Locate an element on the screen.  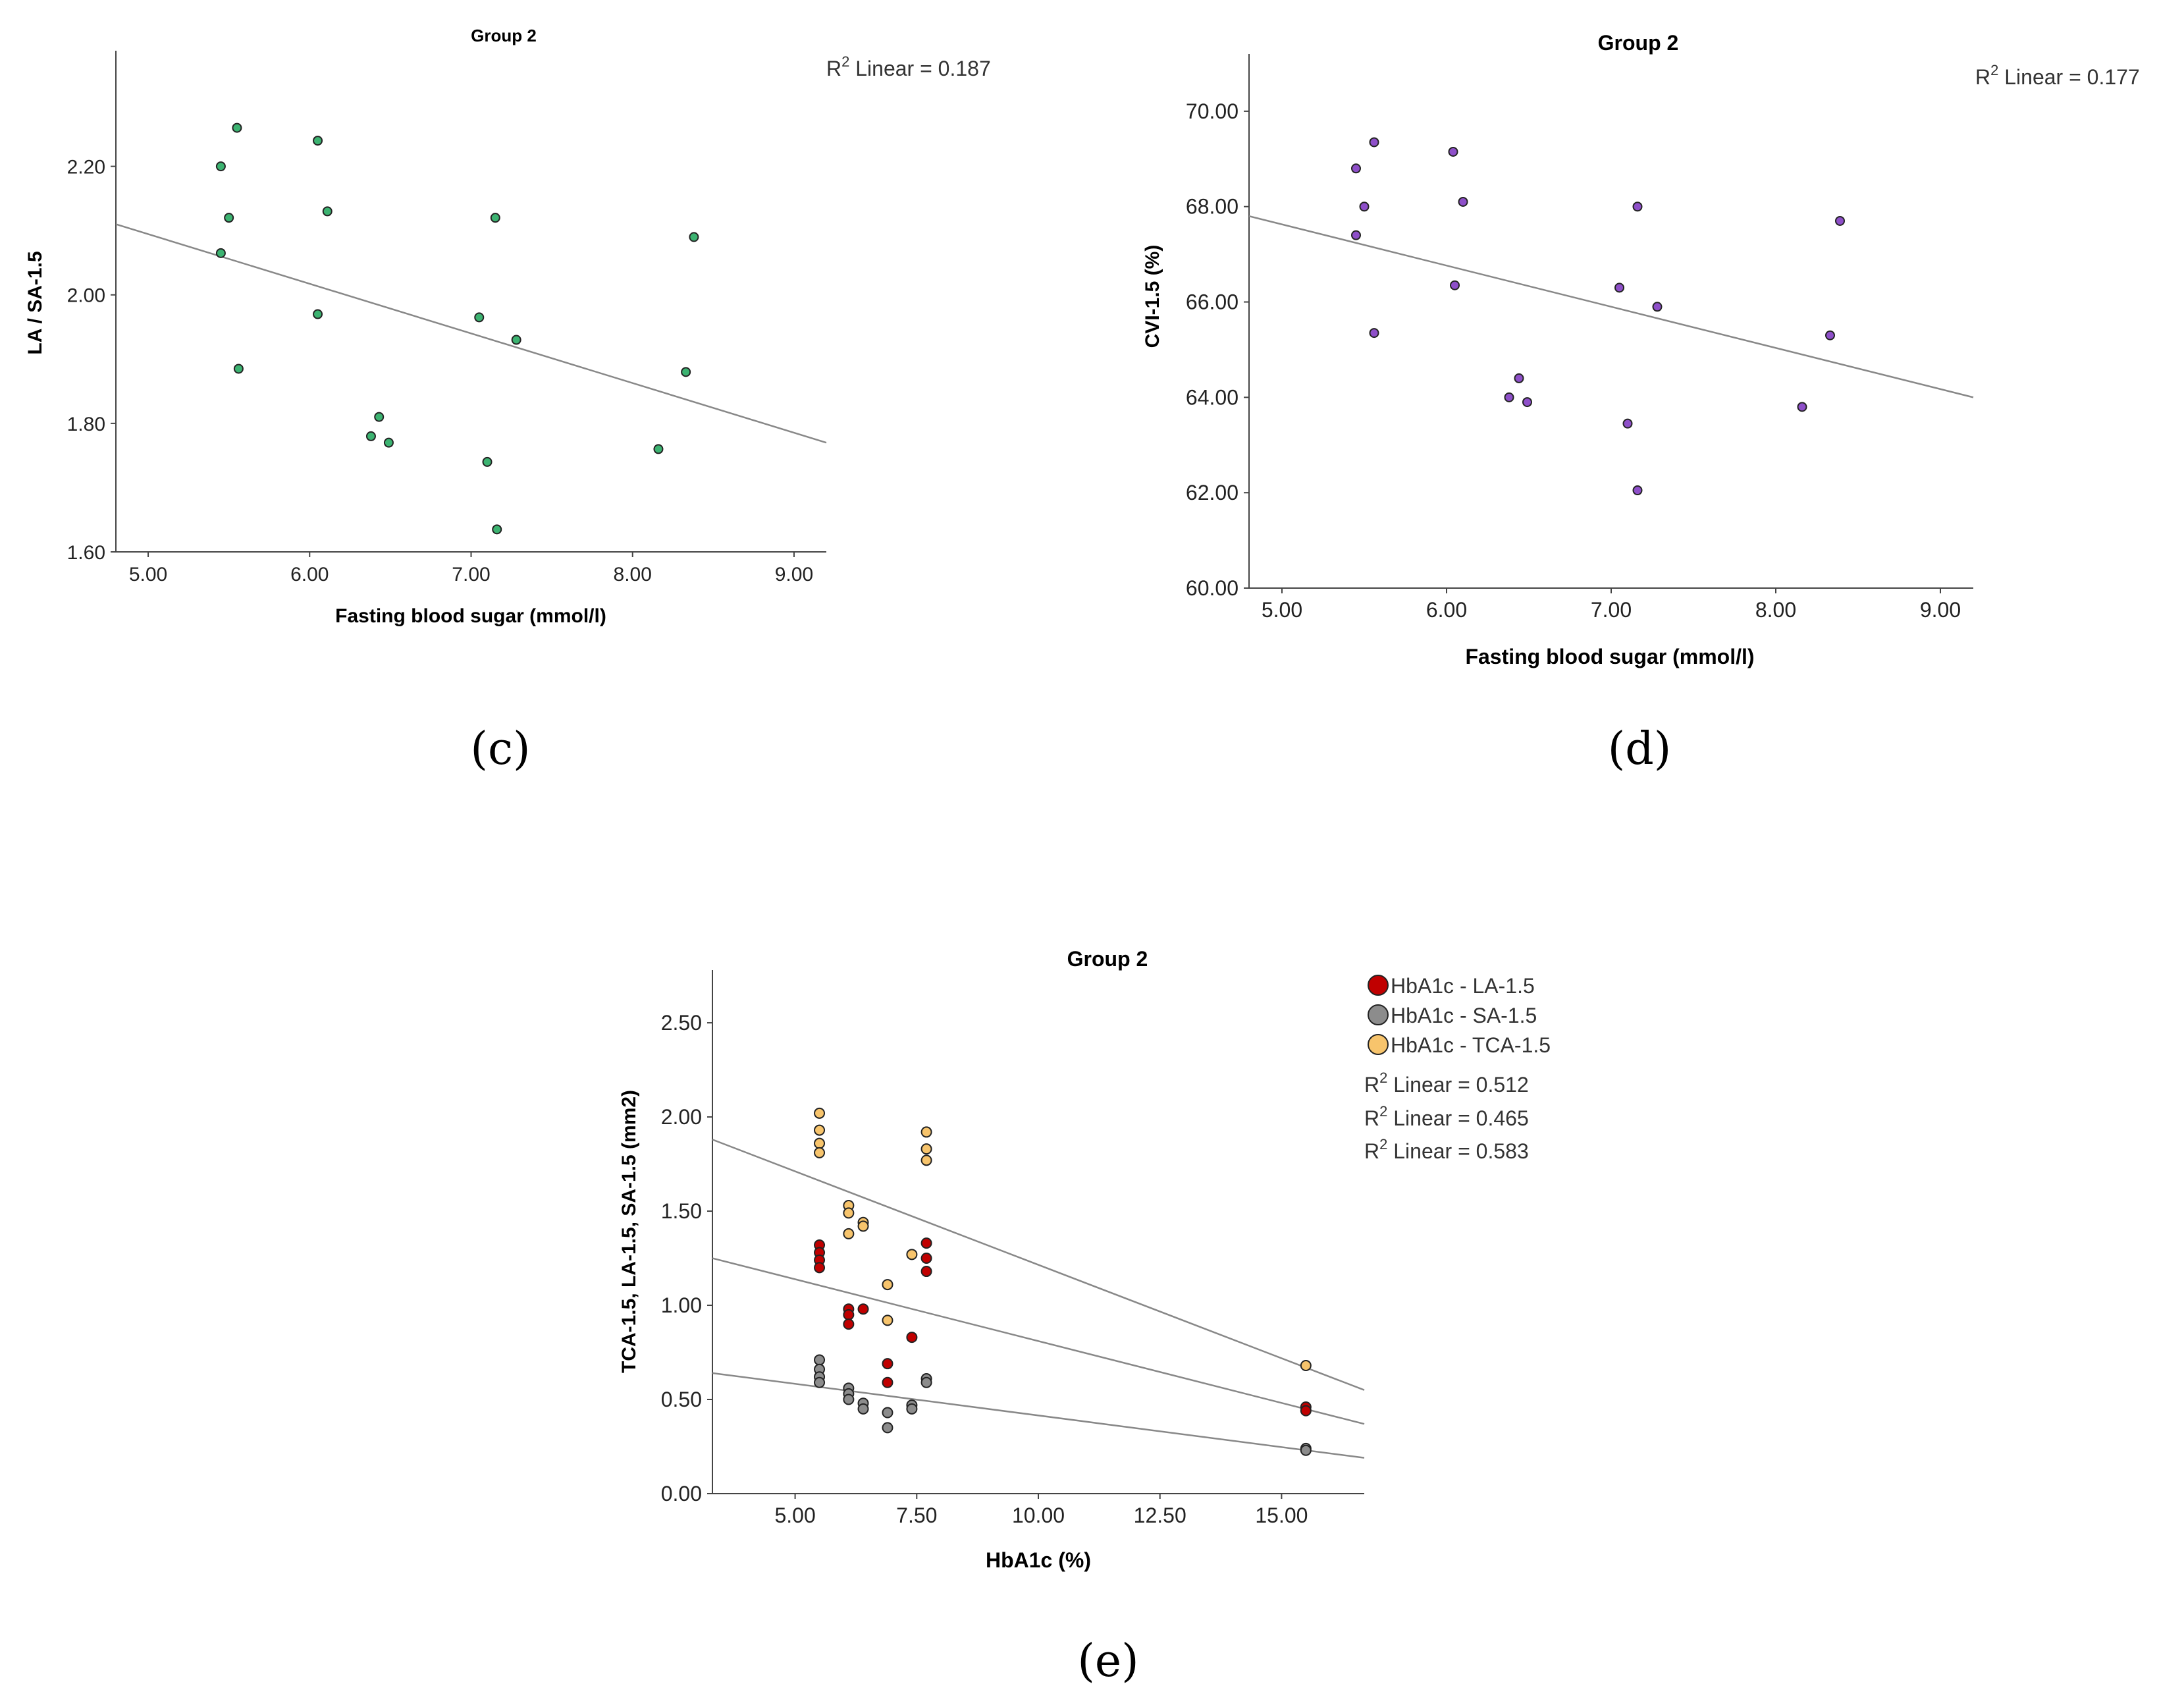
chart-d-r2-label: R2 Linear = 0.177 is located at coordinates (2057, 75).